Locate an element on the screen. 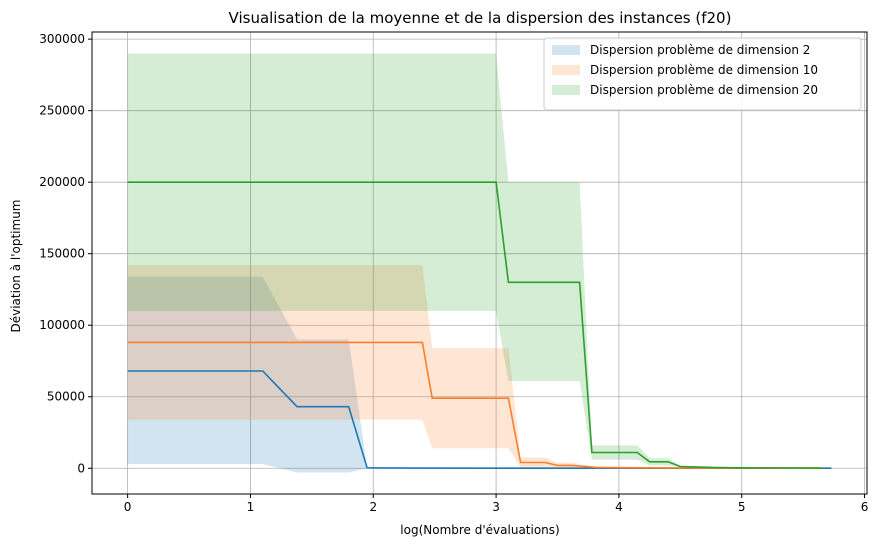 This screenshot has width=880, height=548. x-axis-ticks: 0 1 2 3 4 5 6 is located at coordinates (496, 504).